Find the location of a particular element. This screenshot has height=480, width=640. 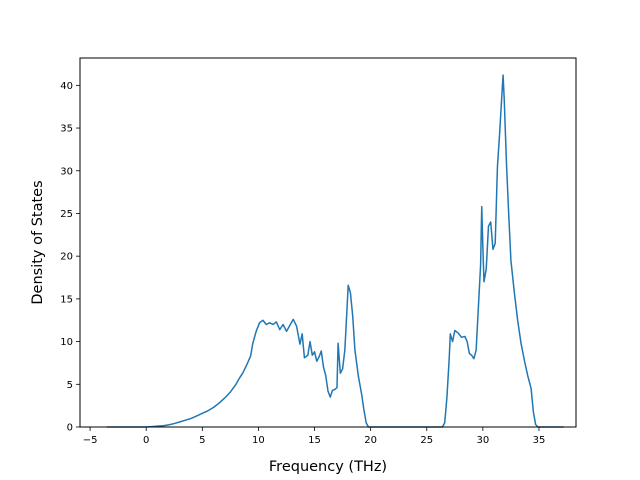

x-tick-label: −5 is located at coordinates (90, 440).